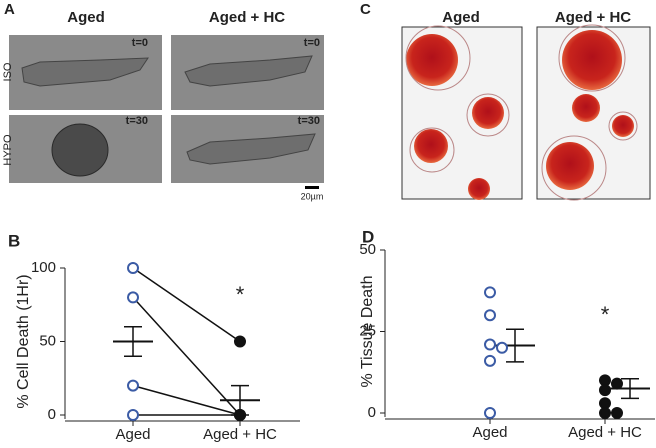 This screenshot has height=448, width=656. Describe the element at coordinates (8, 71) in the screenshot. I see `row-label: ISO` at that location.